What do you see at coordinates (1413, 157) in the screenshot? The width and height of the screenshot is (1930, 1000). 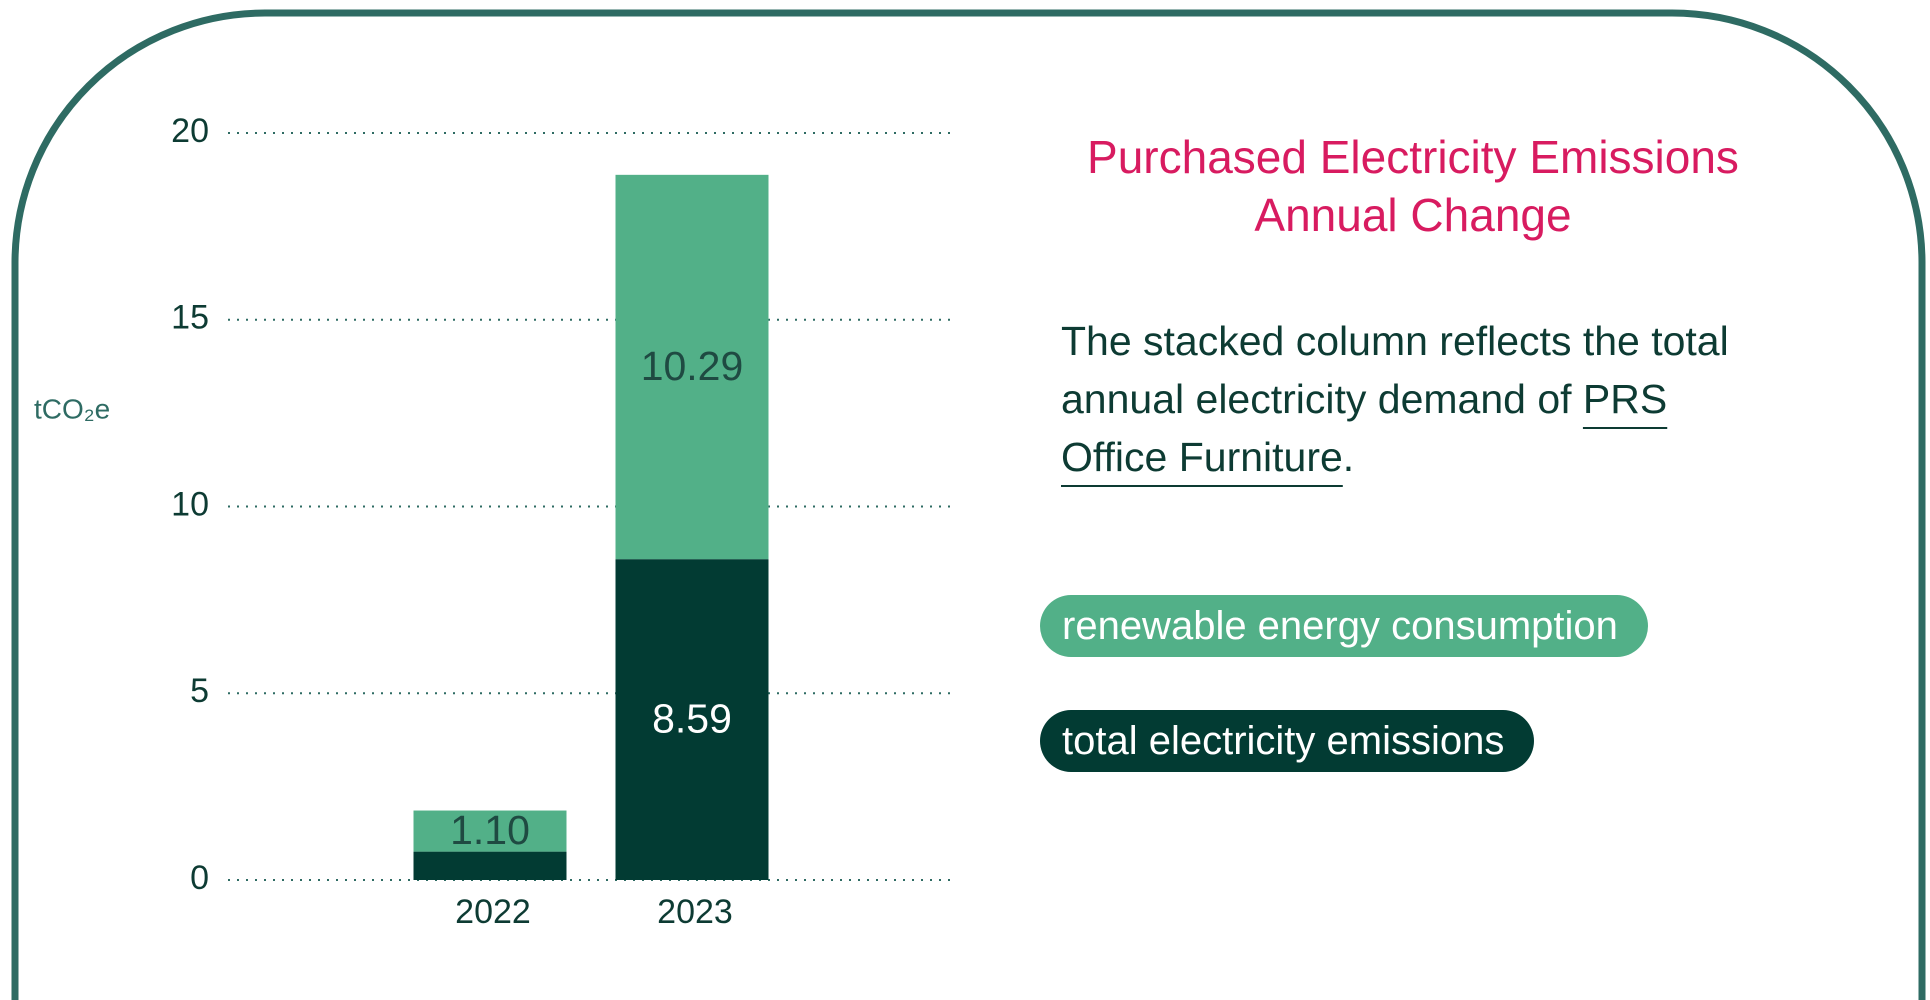 I see `title-line: Purchased Electricity Emissions` at bounding box center [1413, 157].